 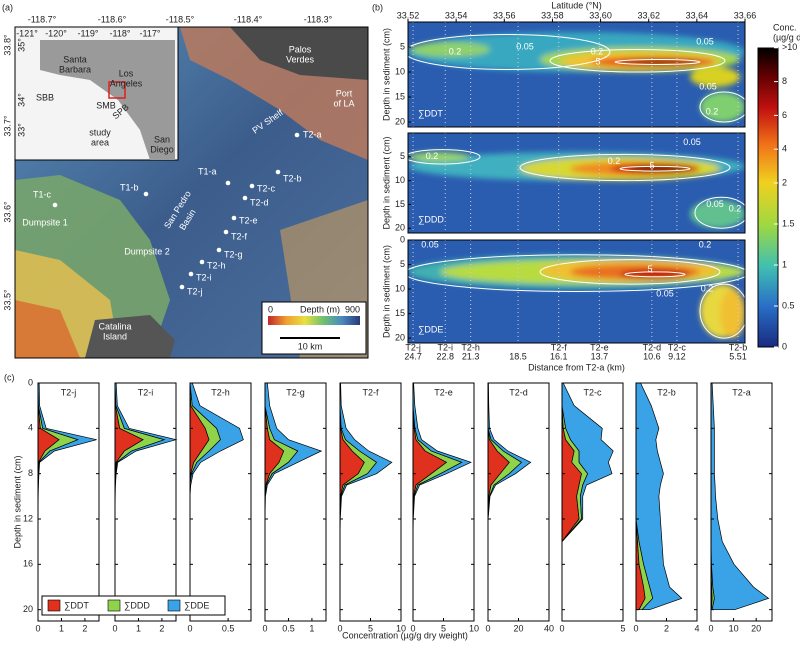 What do you see at coordinates (42, 194) in the screenshot?
I see `station-label: T1-c` at bounding box center [42, 194].